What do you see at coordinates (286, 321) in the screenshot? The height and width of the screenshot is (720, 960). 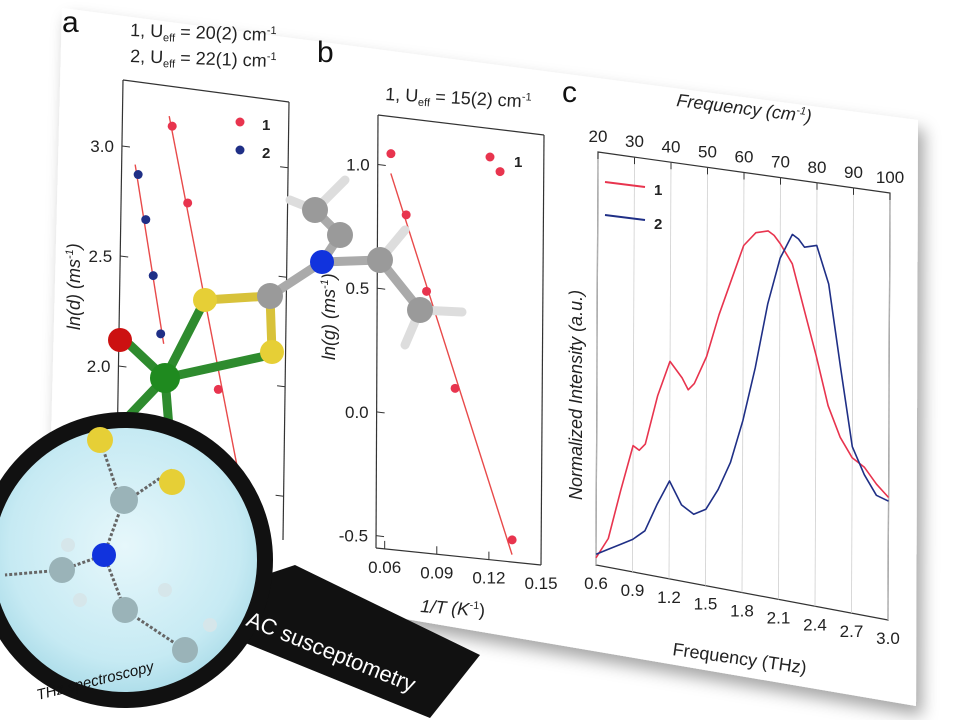 I see `panel-a-right-axis` at bounding box center [286, 321].